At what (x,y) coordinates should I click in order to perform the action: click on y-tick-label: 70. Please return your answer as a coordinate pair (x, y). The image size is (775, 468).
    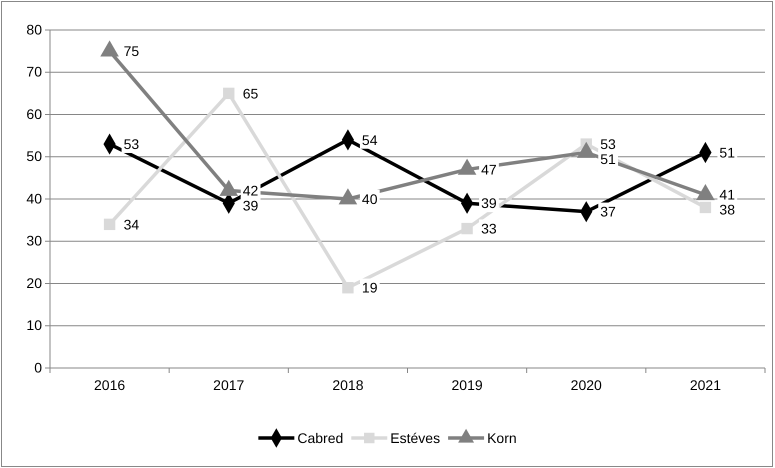
    Looking at the image, I should click on (34, 72).